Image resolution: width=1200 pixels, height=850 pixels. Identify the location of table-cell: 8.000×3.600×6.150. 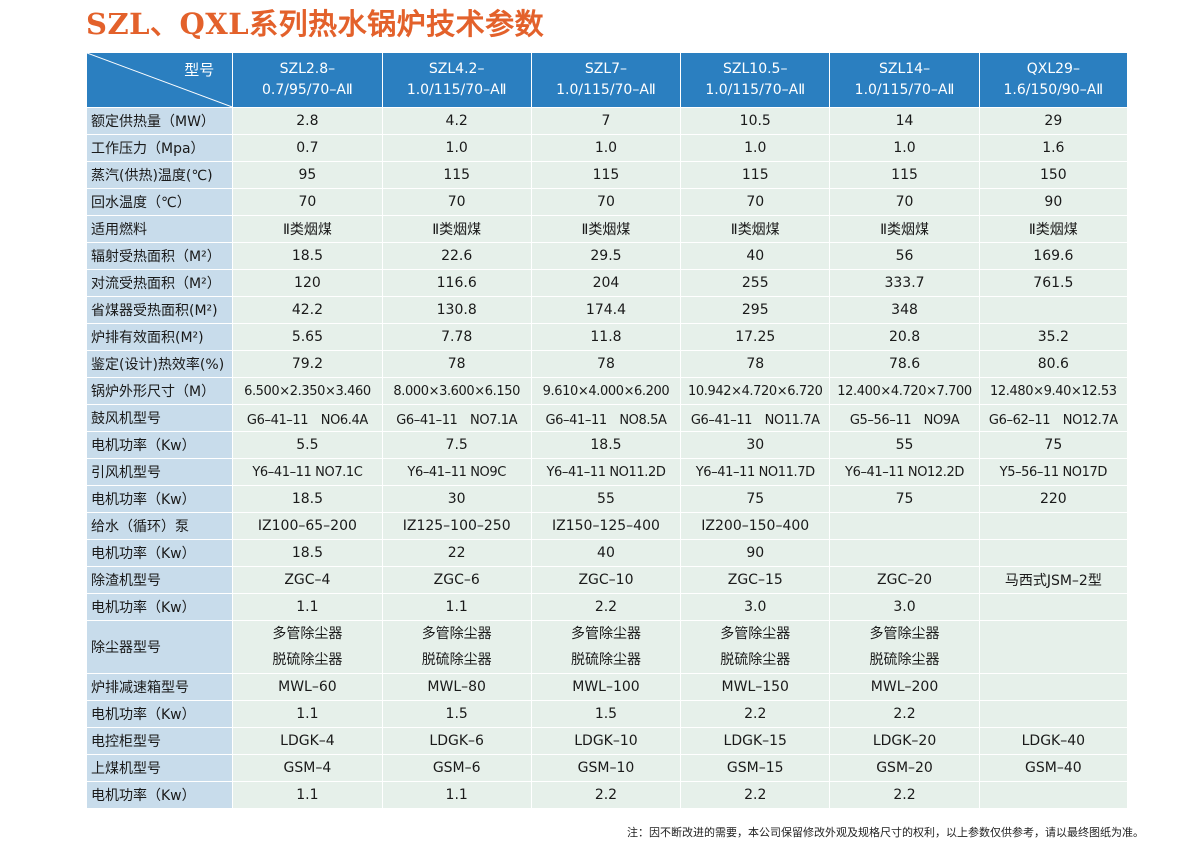
(456, 391).